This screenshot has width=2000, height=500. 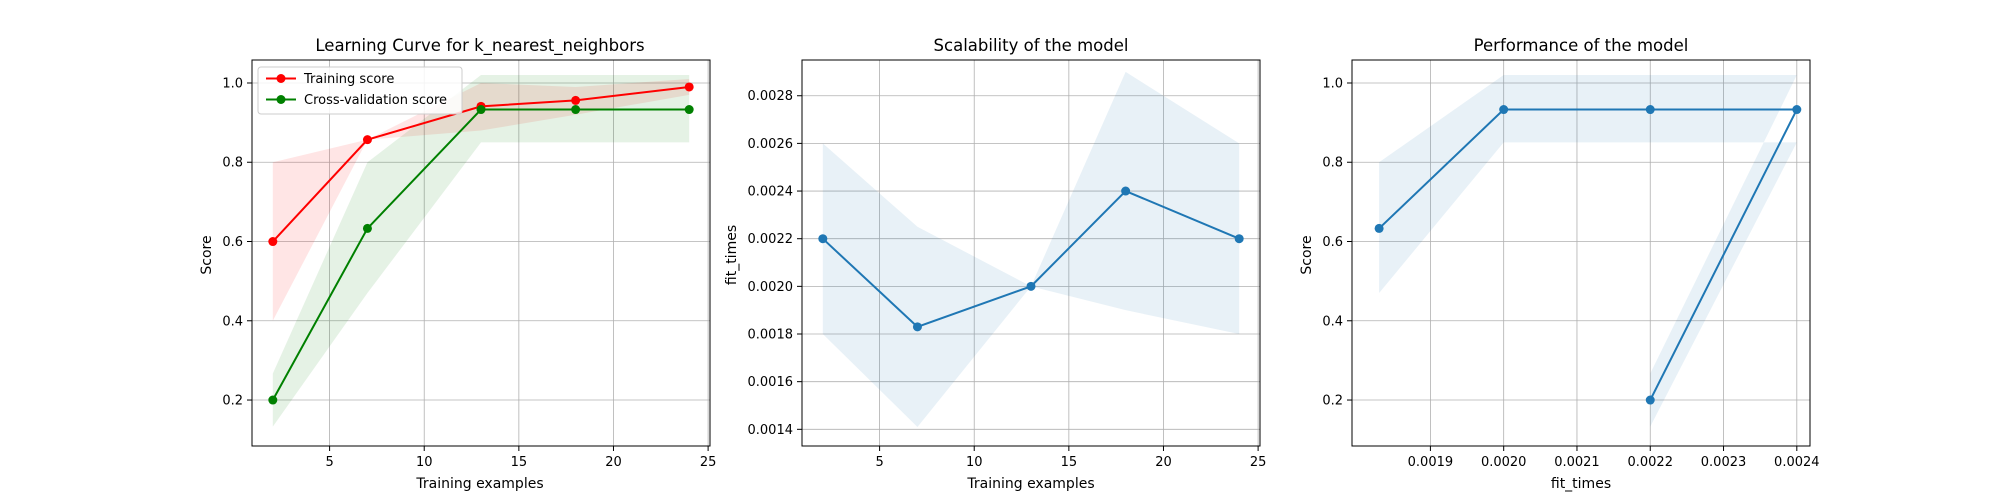 I want to click on scalability-ytick-label-1: 0.0016, so click(x=771, y=382).